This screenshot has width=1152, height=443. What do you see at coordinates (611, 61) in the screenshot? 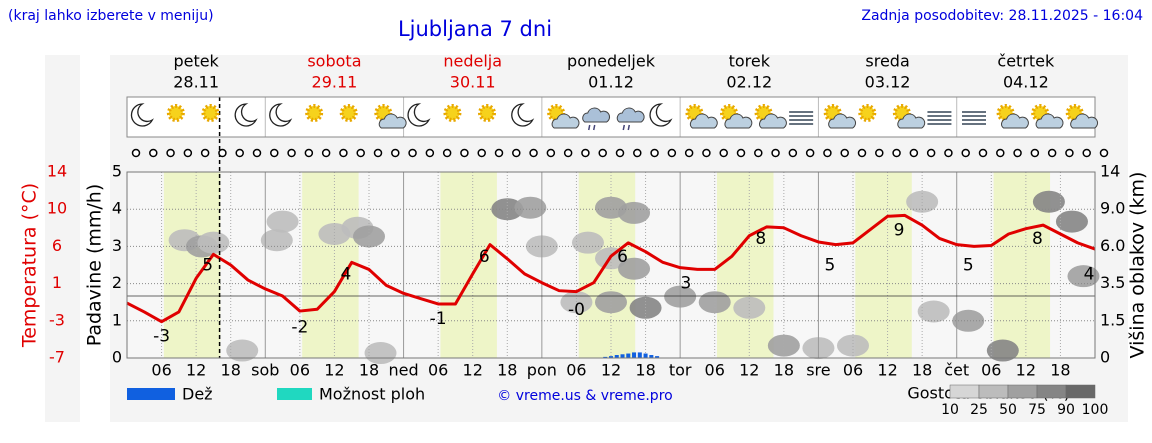
I see `day-name: ponedeljek` at bounding box center [611, 61].